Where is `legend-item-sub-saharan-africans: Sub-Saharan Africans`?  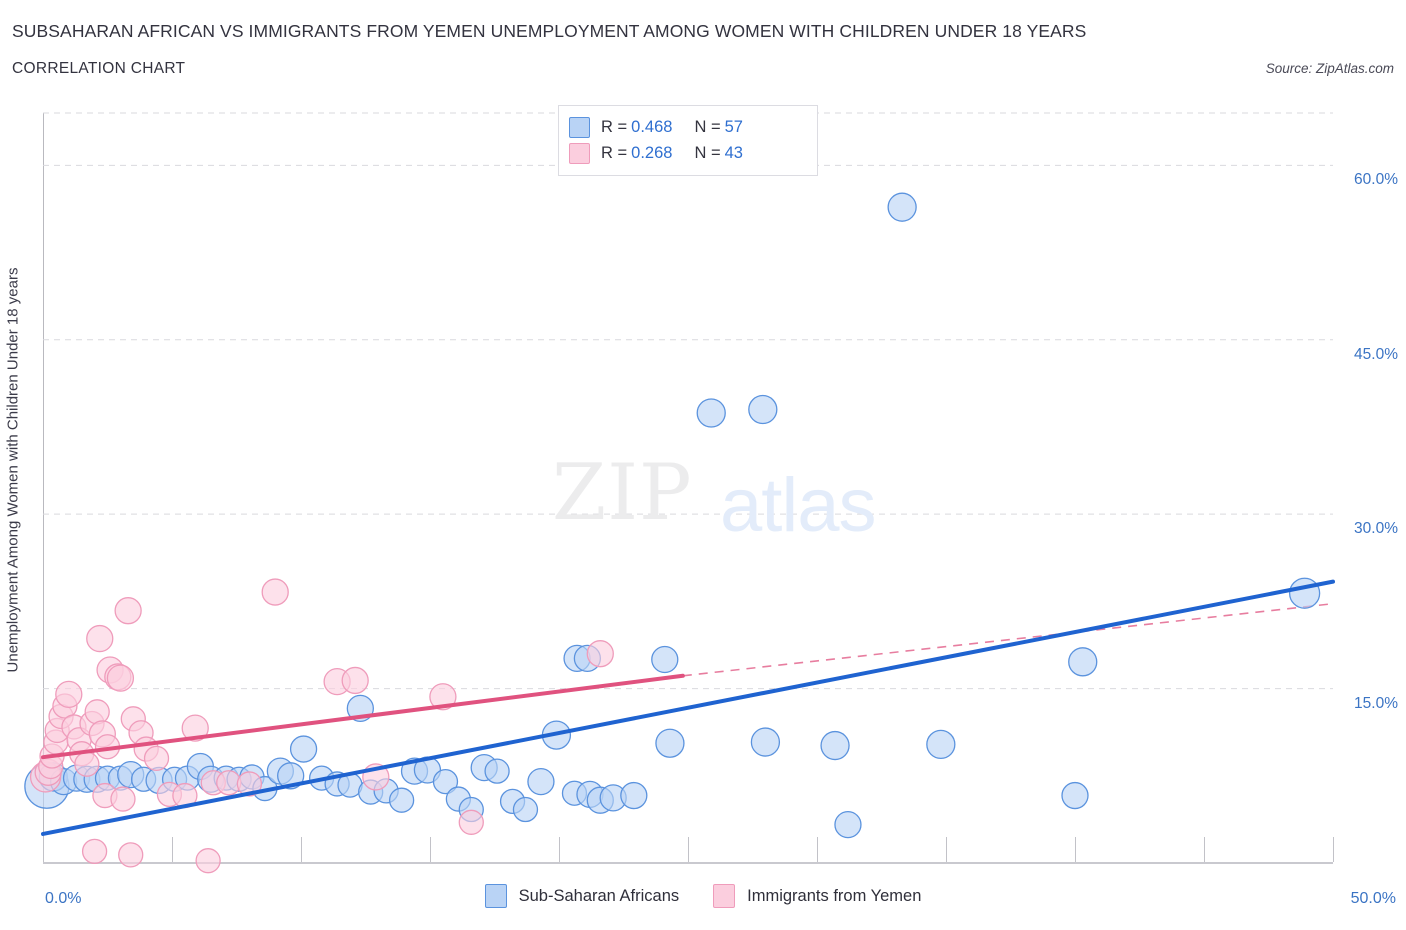
legend-item-sub-saharan-africans: Sub-Saharan Africans is located at coordinates (582, 896).